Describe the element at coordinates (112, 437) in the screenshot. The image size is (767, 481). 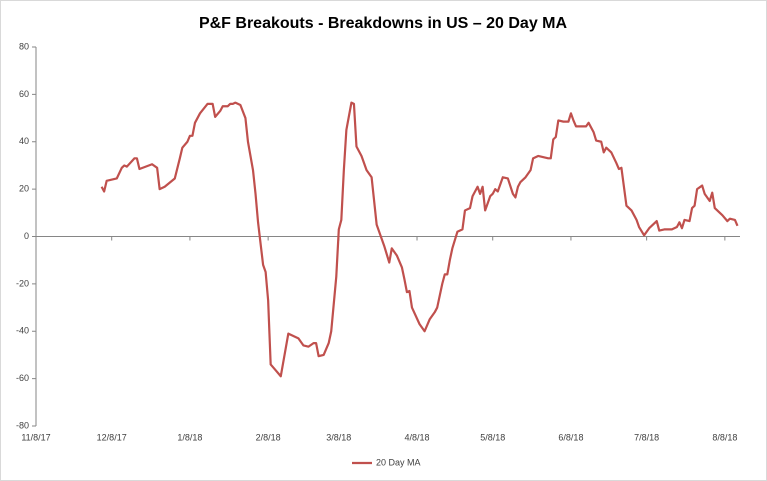
I see `x-tick-label: 12/8/17` at that location.